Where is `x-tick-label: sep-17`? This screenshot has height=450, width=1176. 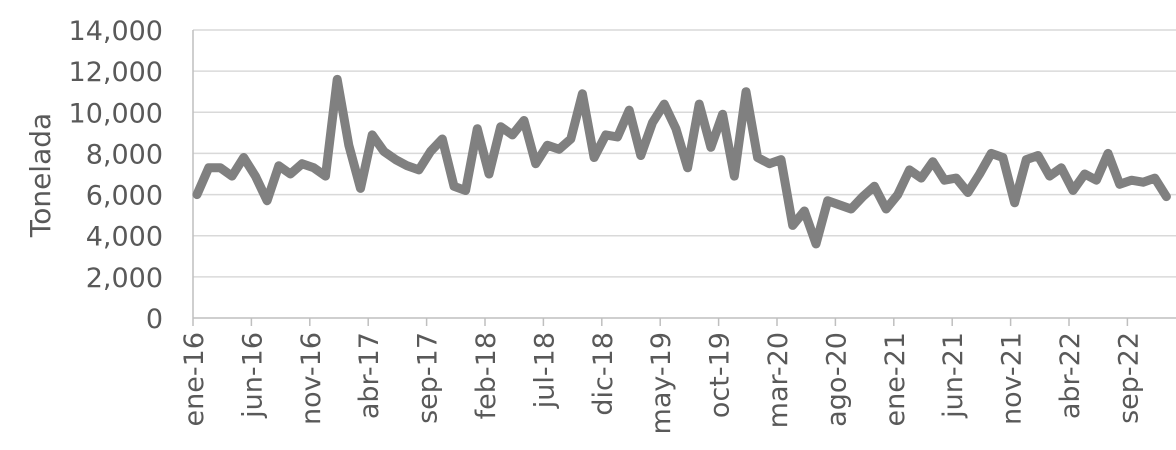 x-tick-label: sep-17 is located at coordinates (428, 378).